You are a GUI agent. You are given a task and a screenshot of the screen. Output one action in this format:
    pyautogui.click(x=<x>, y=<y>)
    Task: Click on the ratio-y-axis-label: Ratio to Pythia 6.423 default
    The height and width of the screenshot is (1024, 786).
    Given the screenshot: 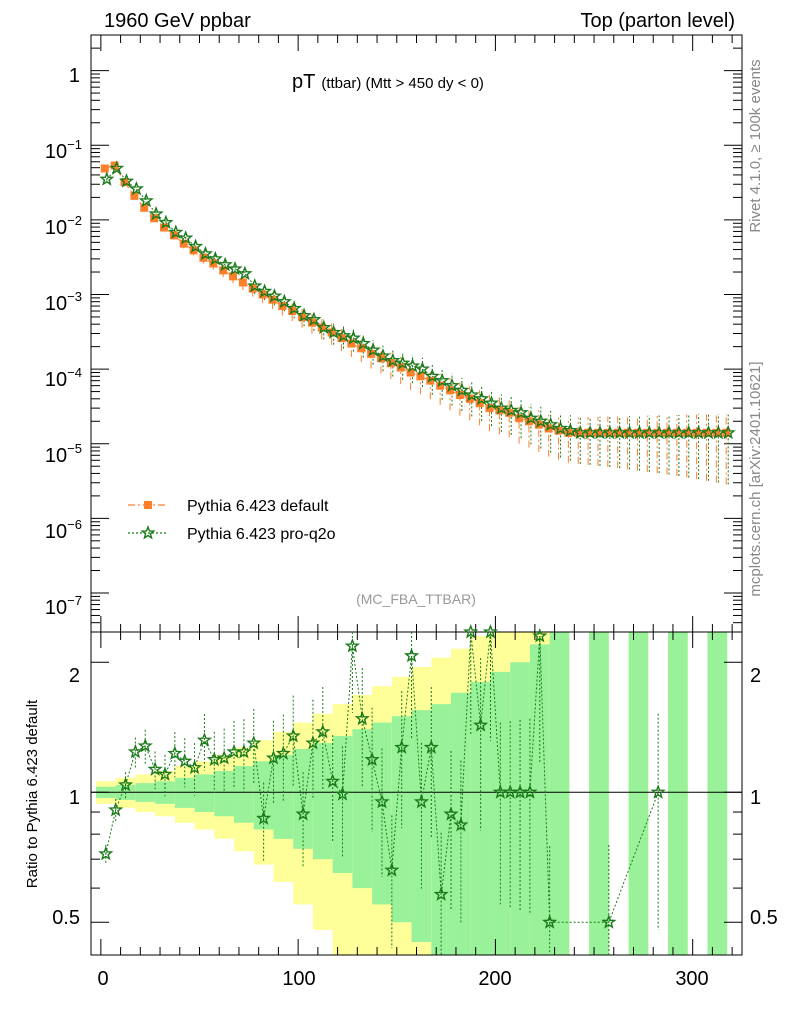 What is the action you would take?
    pyautogui.click(x=32, y=793)
    